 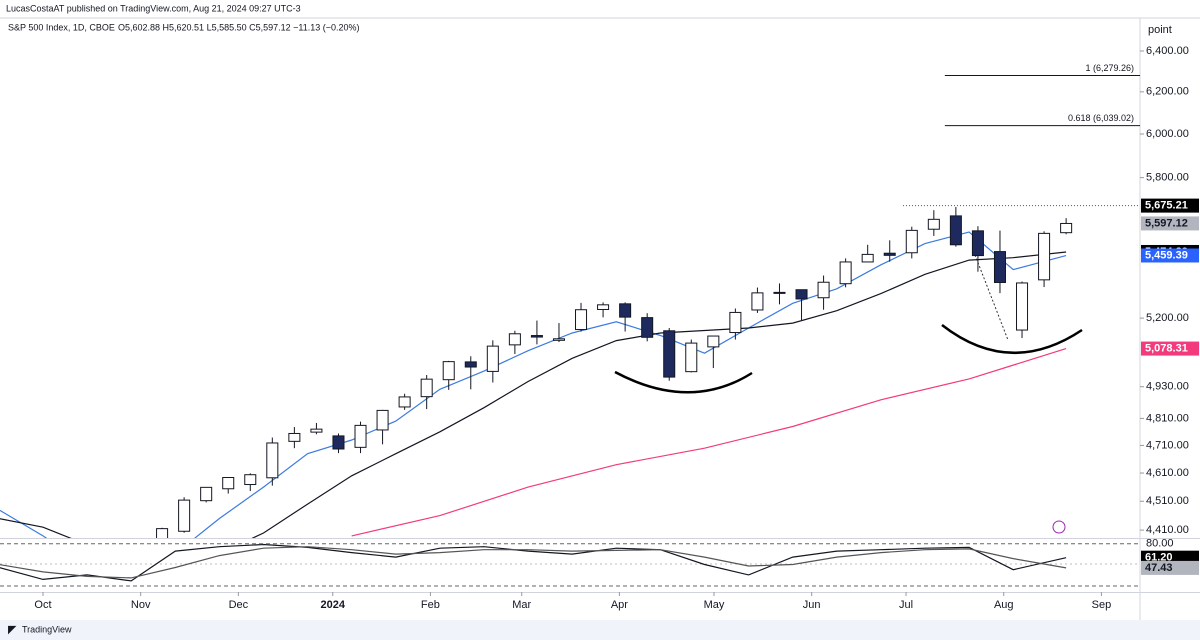 What do you see at coordinates (1166, 206) in the screenshot?
I see `price-label: 5,675.21` at bounding box center [1166, 206].